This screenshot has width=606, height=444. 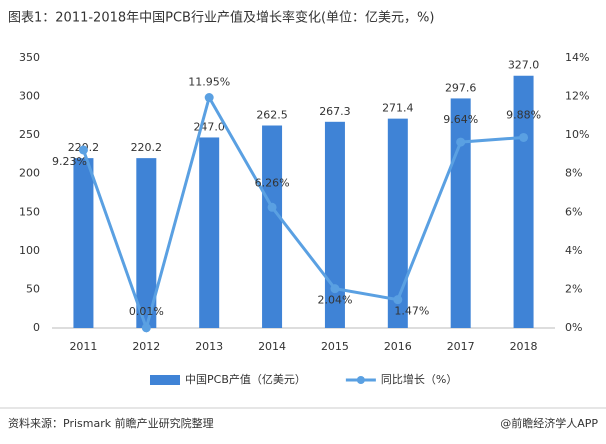 What do you see at coordinates (272, 346) in the screenshot?
I see `x-tick-label: 2014` at bounding box center [272, 346].